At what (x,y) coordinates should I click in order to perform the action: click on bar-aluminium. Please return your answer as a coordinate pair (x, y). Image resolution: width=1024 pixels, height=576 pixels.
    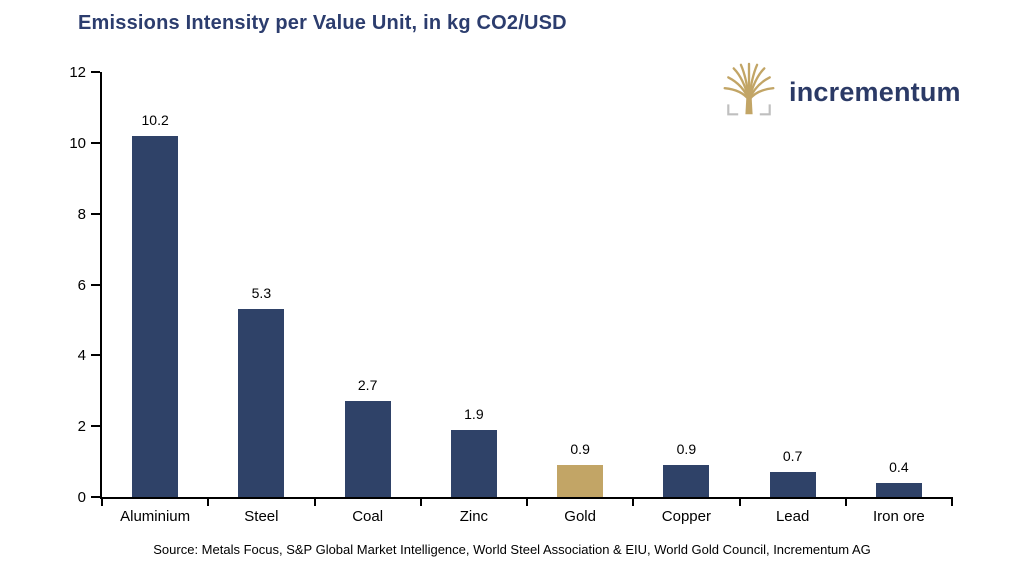
    Looking at the image, I should click on (155, 316).